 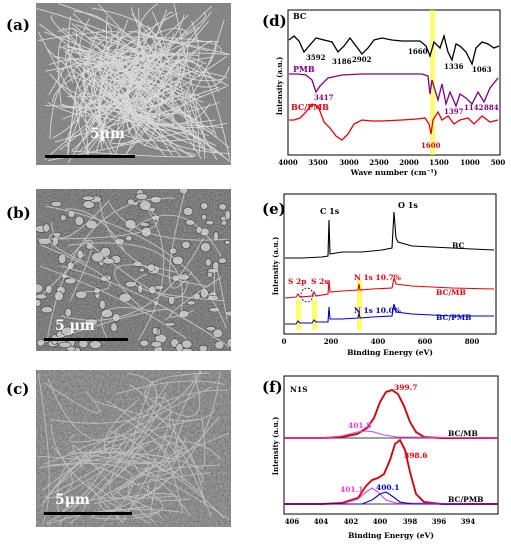 I want to click on peak-label-1336: 1336, so click(x=454, y=66).